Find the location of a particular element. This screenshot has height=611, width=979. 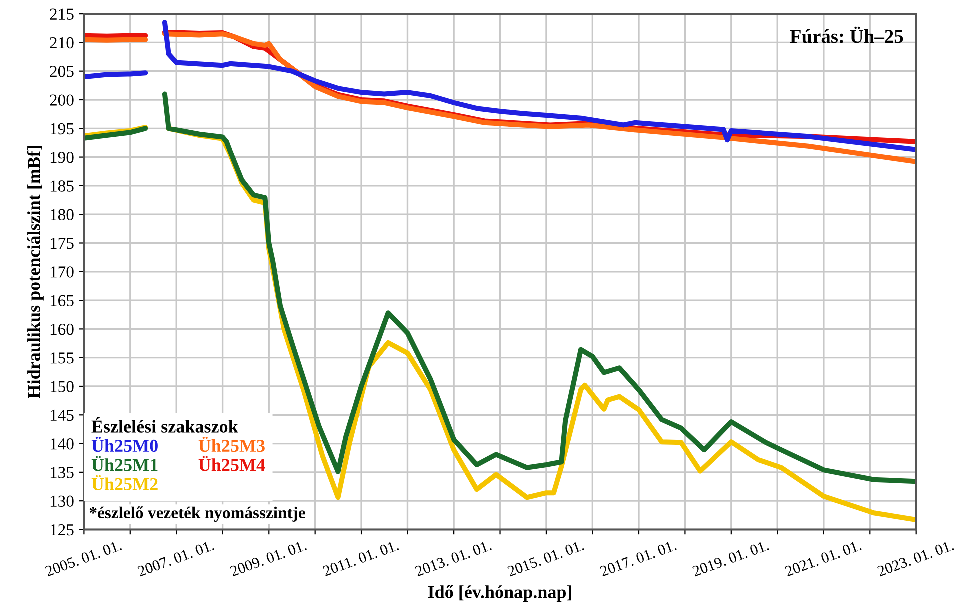

legend-title: Észlelési szakaszok is located at coordinates (165, 425).